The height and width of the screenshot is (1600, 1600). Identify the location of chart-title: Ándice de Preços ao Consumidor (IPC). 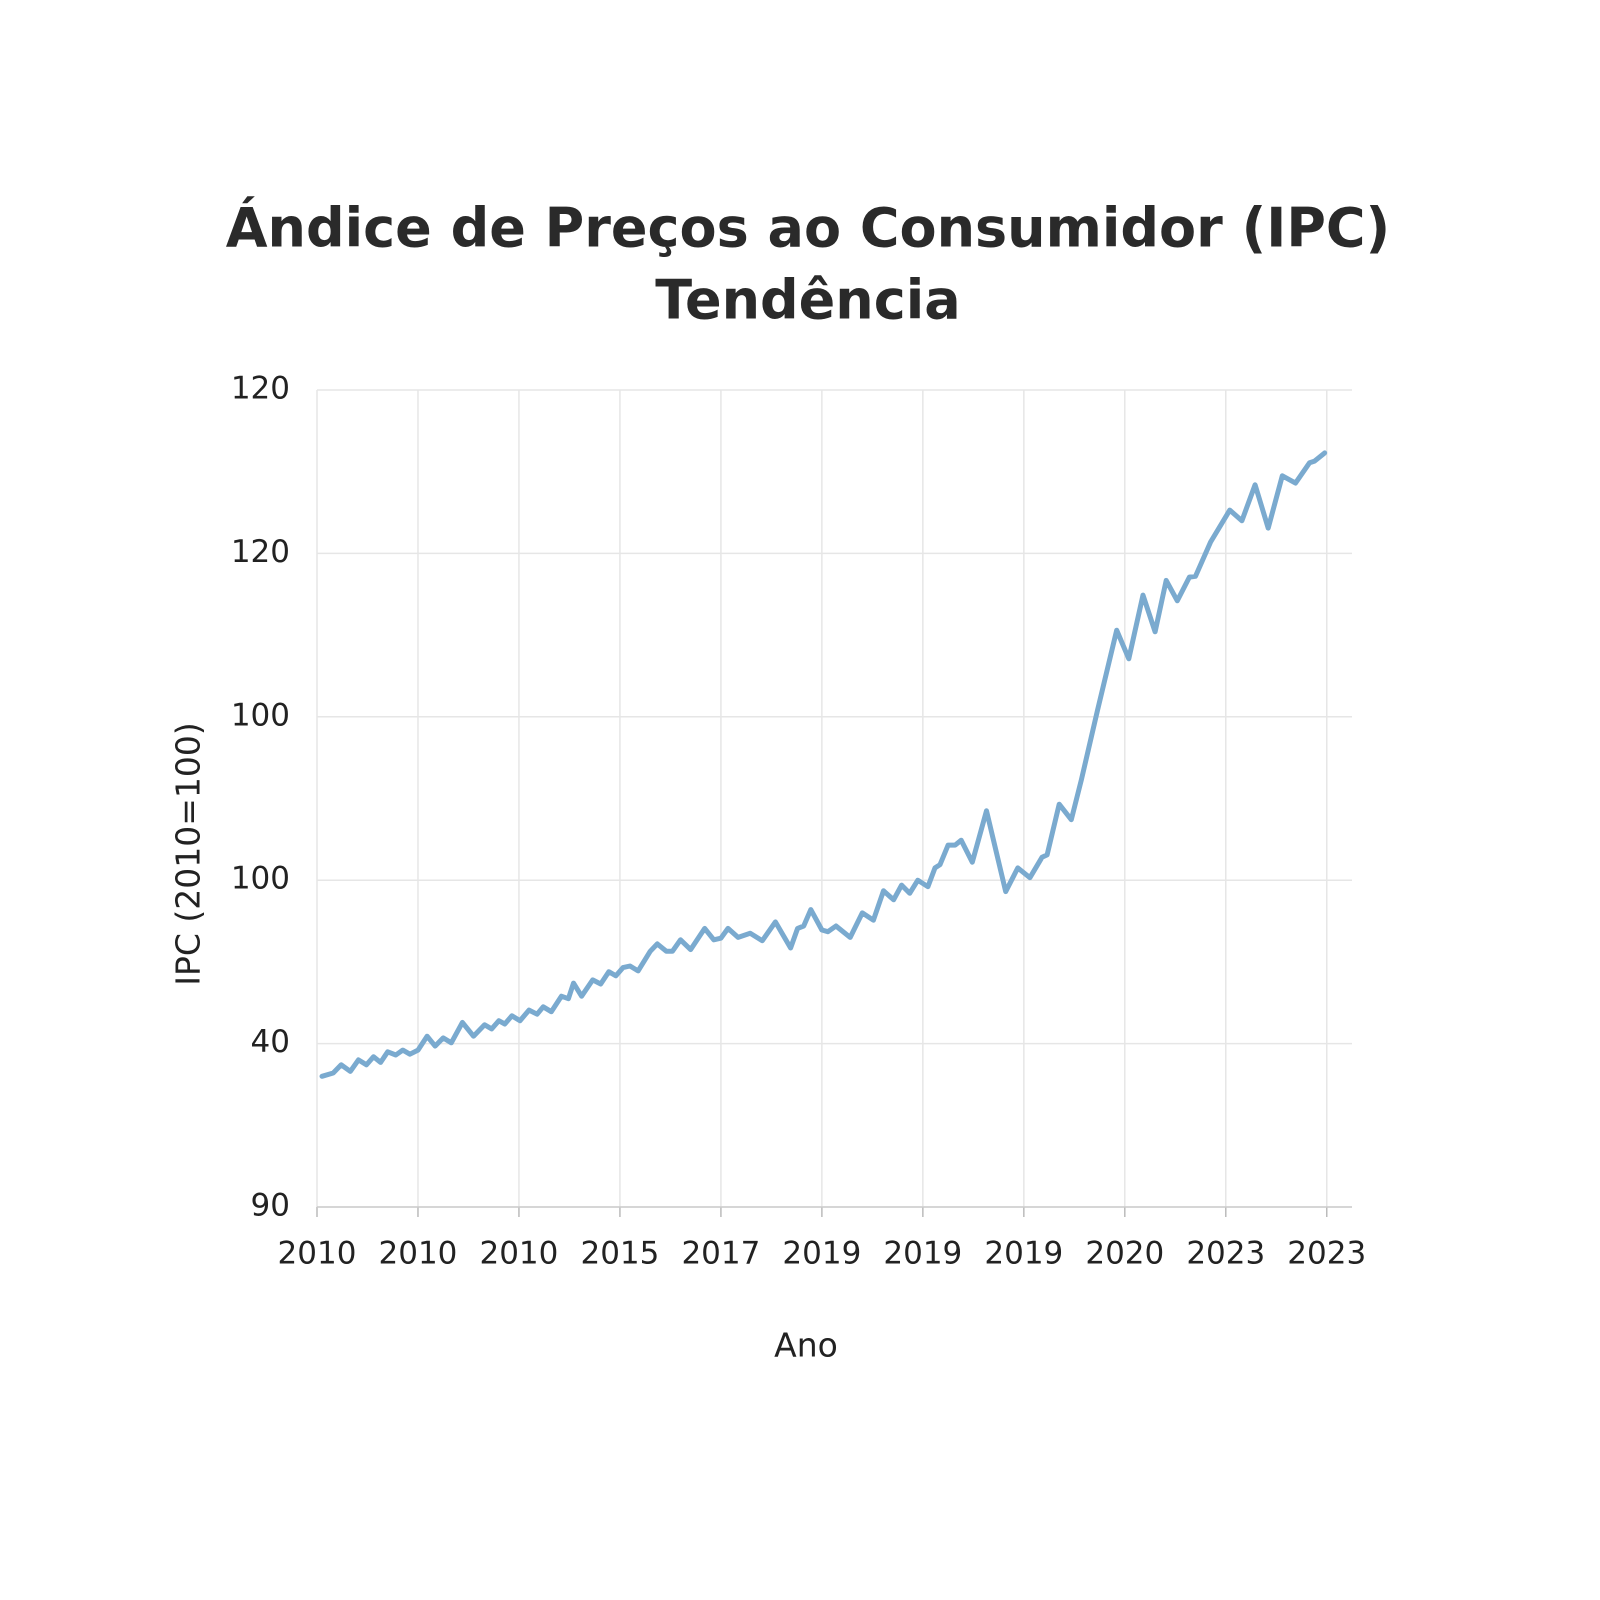
(808, 228).